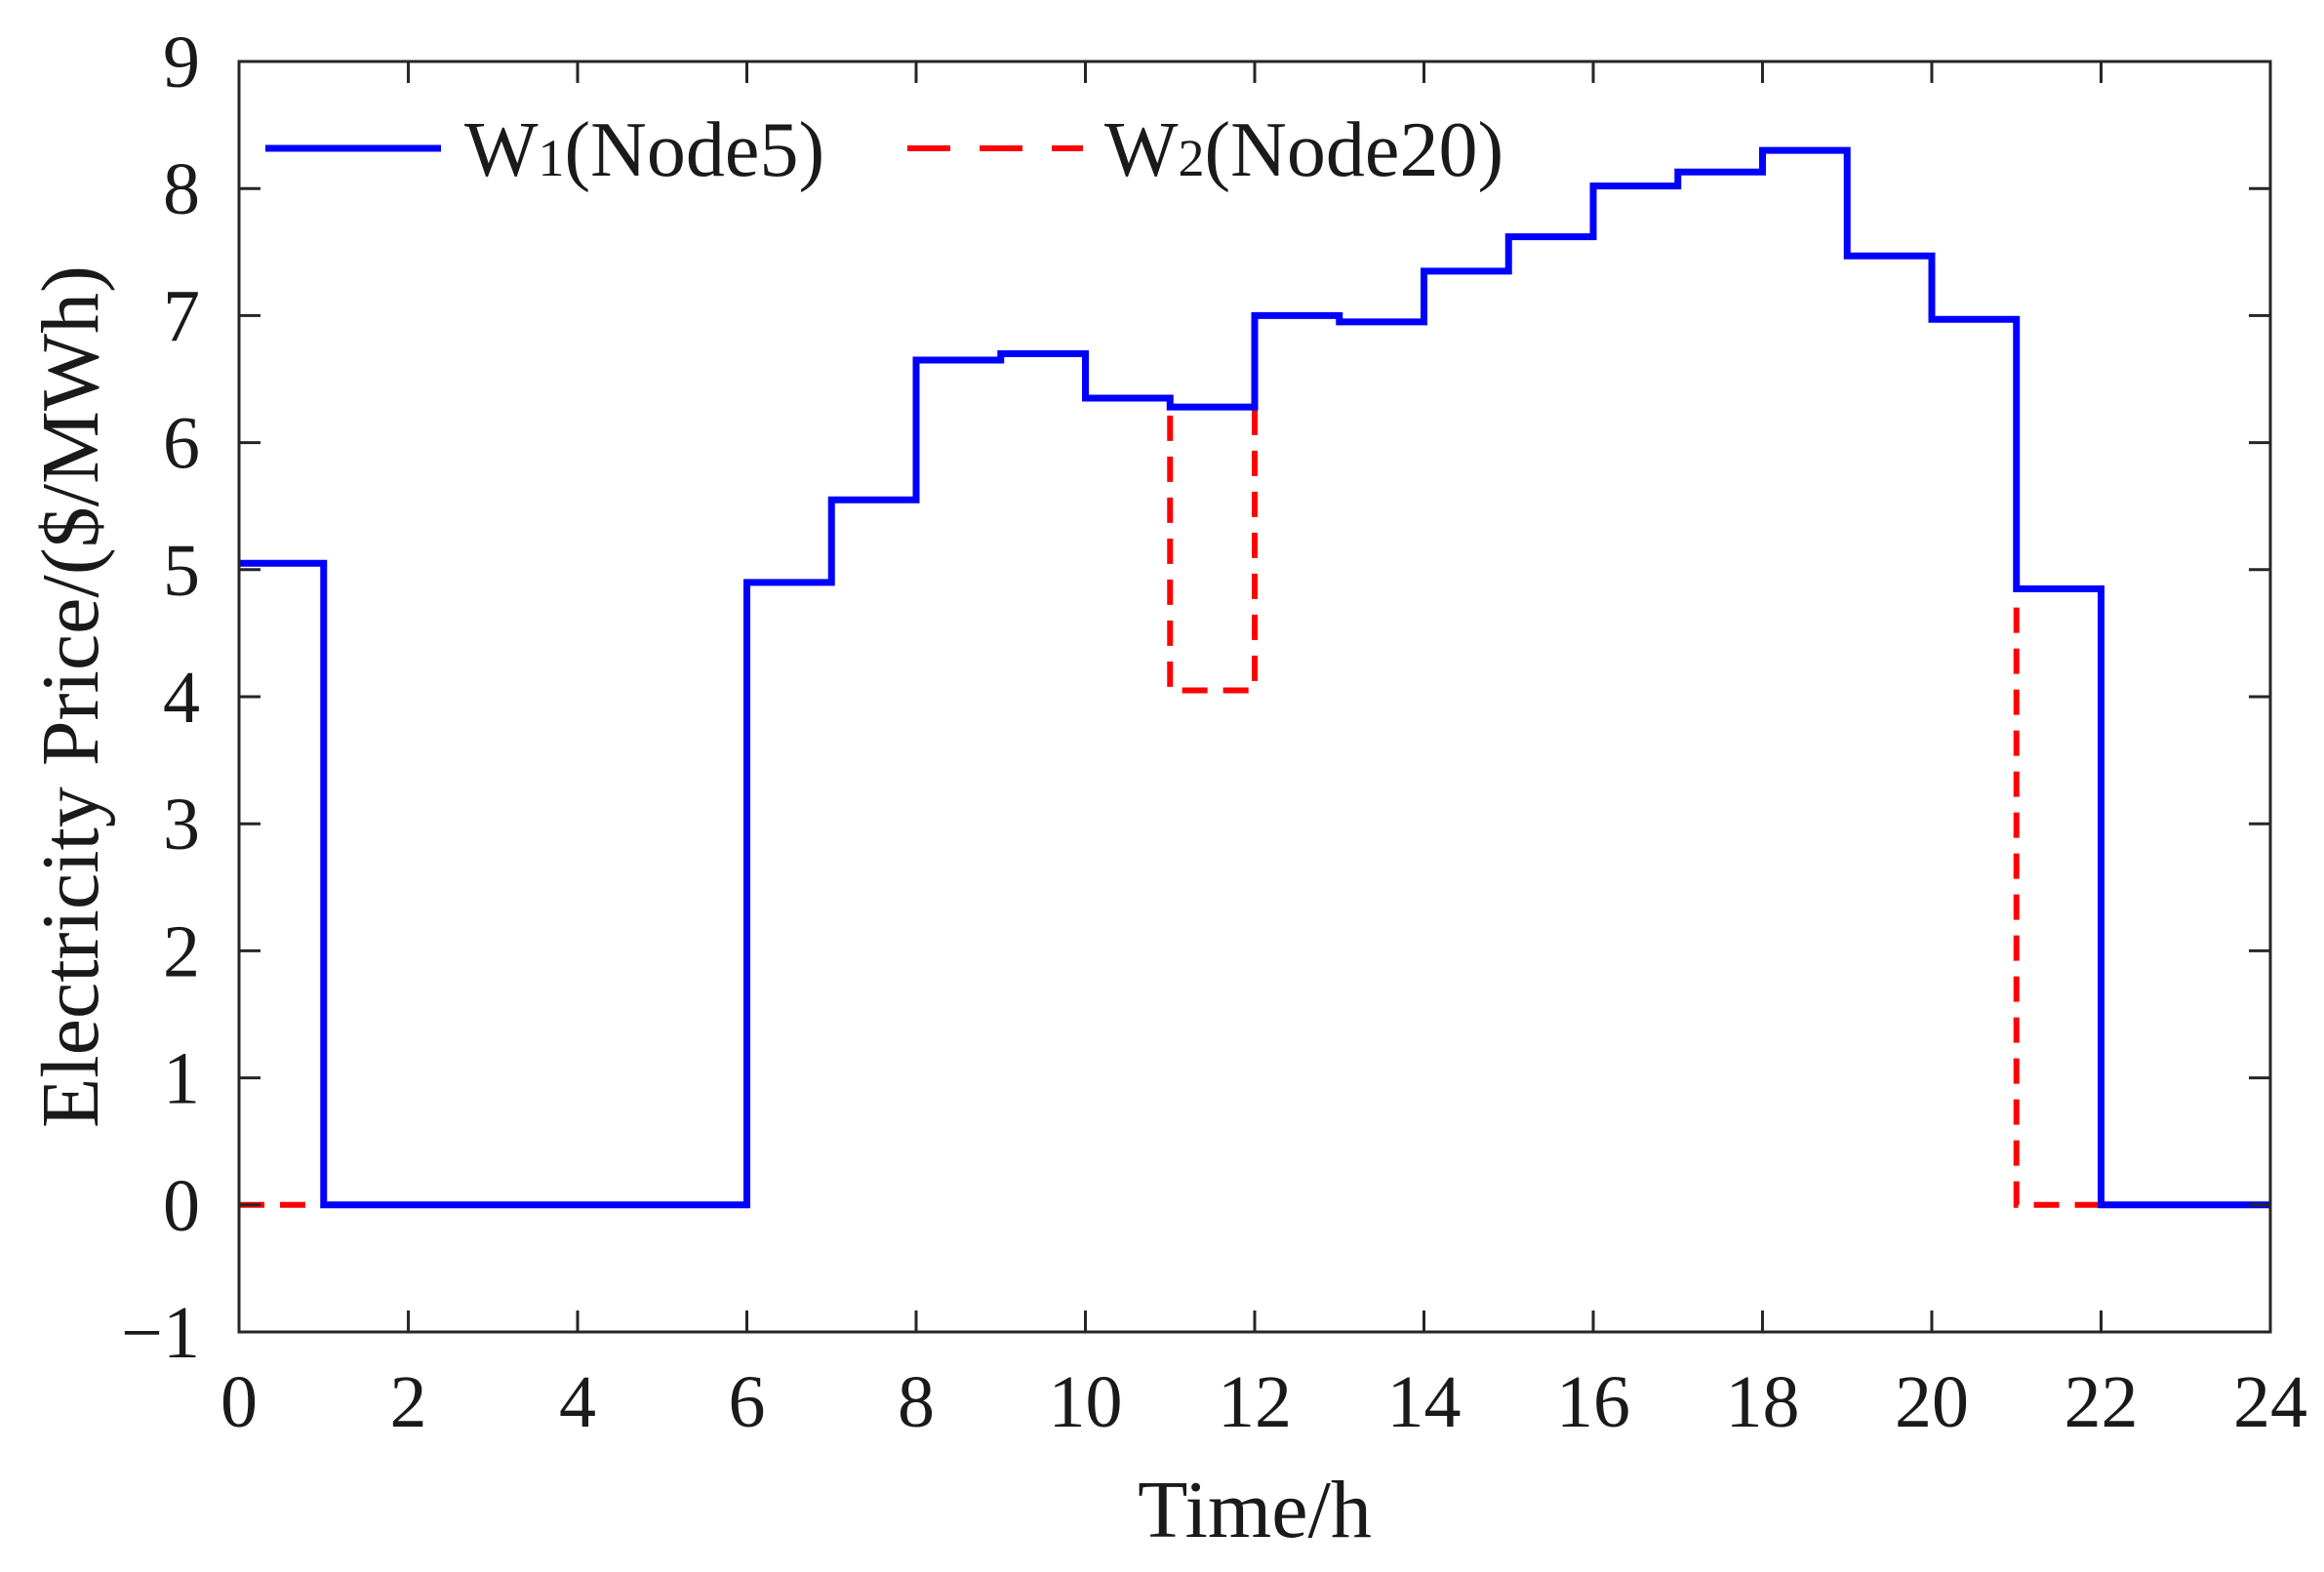  I want to click on y-tick-label: 8, so click(181, 189).